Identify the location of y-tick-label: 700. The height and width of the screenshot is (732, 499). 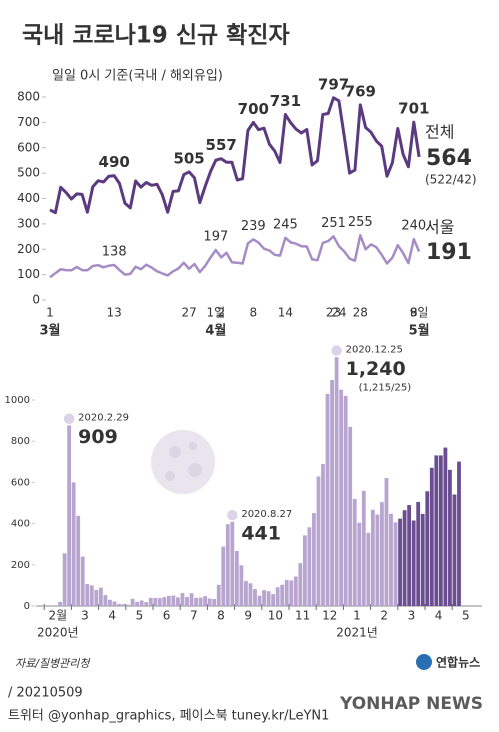
(28, 122).